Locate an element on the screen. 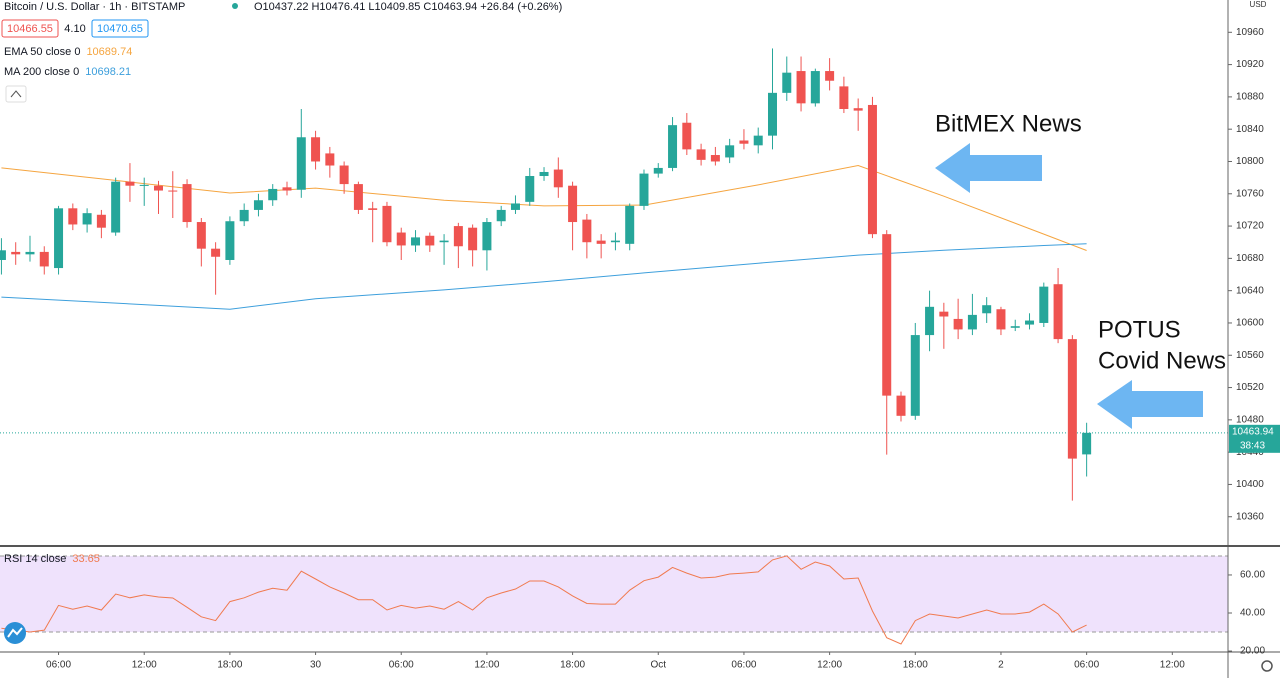  last-price-box is located at coordinates (1254, 438).